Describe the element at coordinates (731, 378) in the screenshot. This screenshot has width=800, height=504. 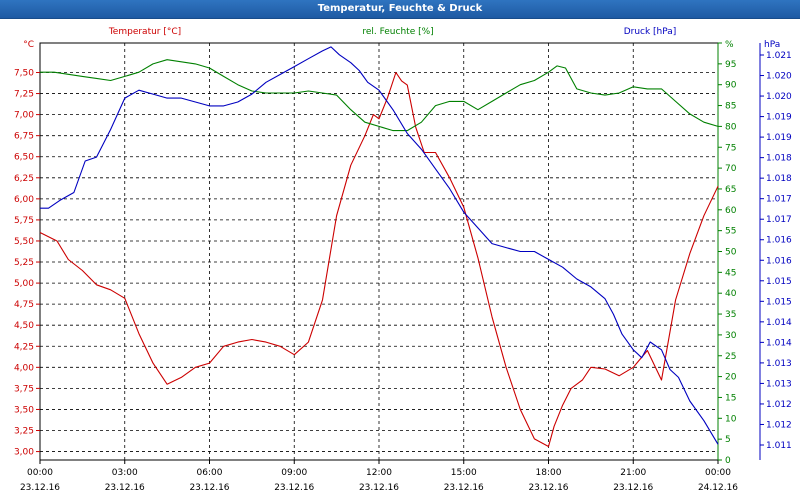
I see `humidity-tick-label: 20` at that location.